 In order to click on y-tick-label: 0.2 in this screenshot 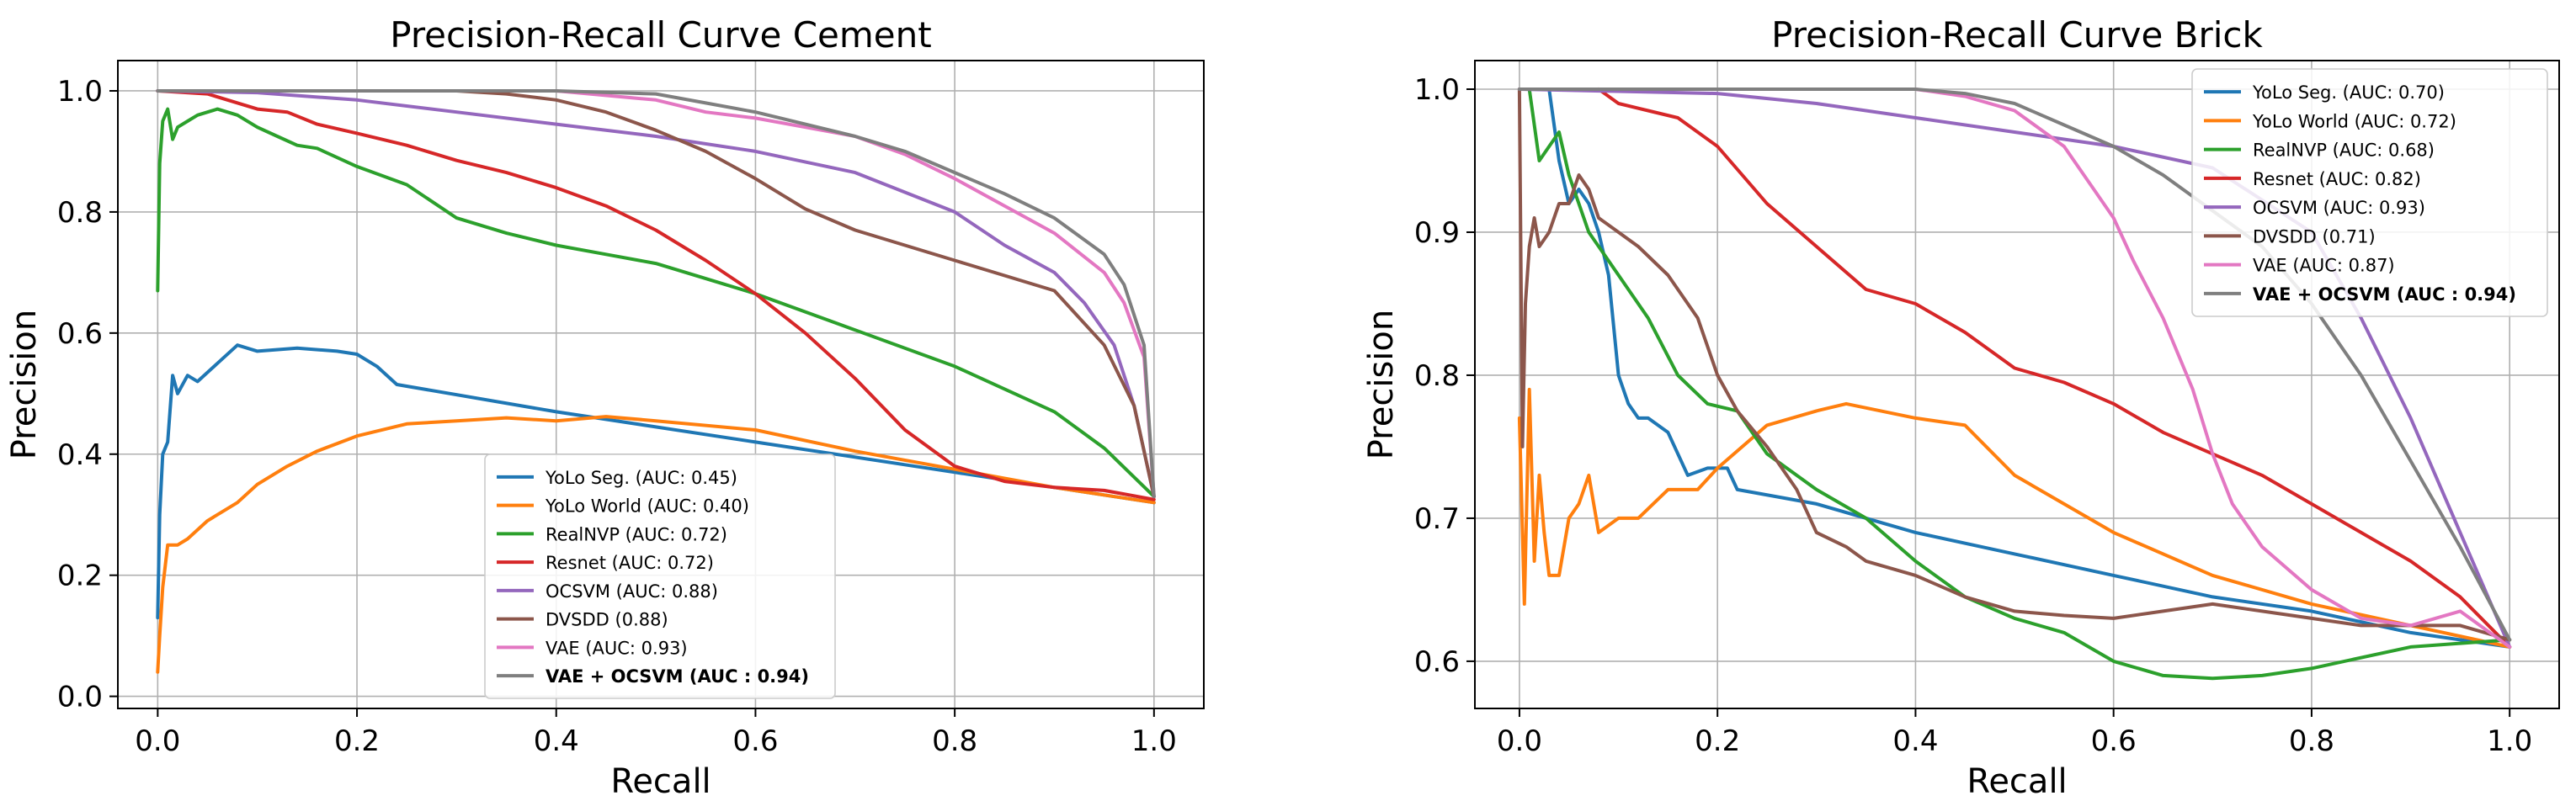, I will do `click(80, 576)`.